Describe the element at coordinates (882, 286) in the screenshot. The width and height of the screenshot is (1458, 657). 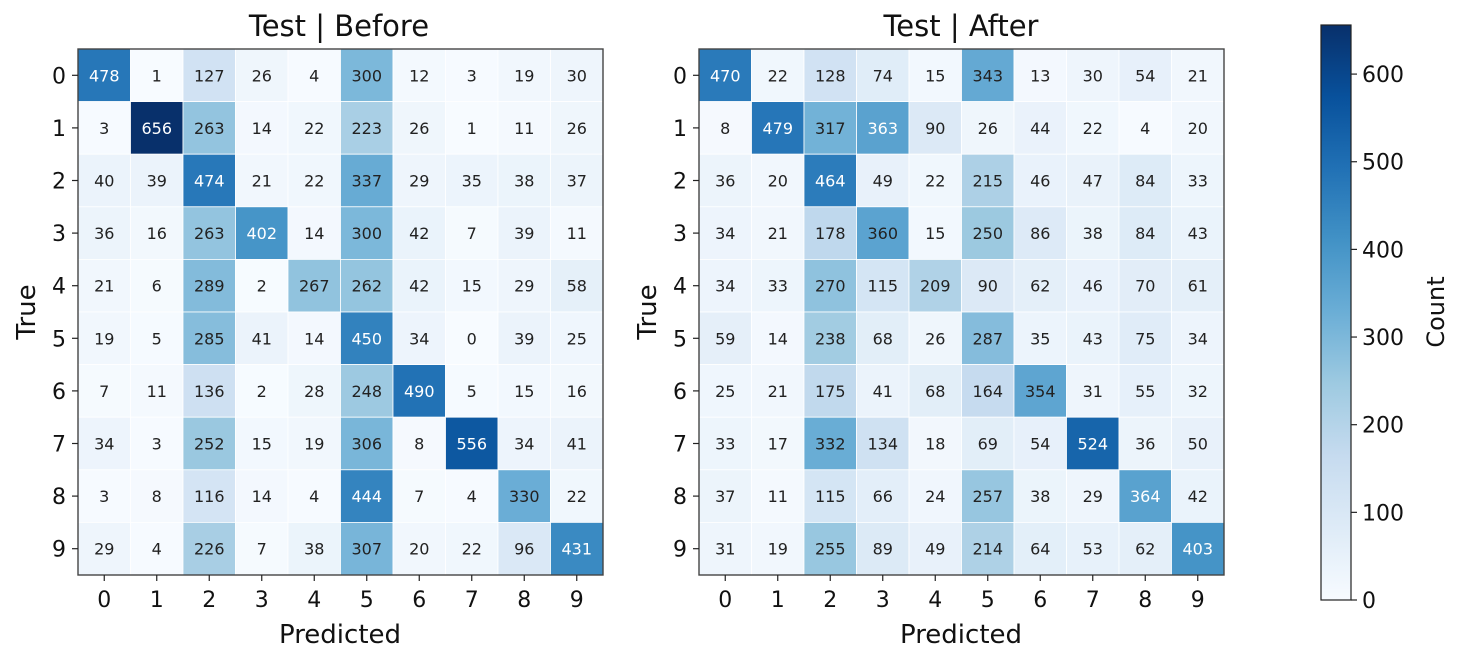
I see `cell-value-label: 115` at that location.